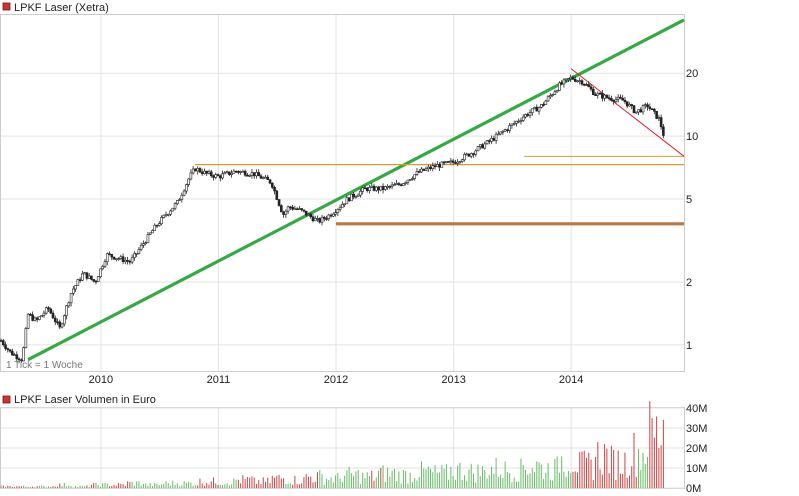 The image size is (799, 496). I want to click on price-x-tick-labels: 2010 2011 2012 2013 2014, so click(336, 380).